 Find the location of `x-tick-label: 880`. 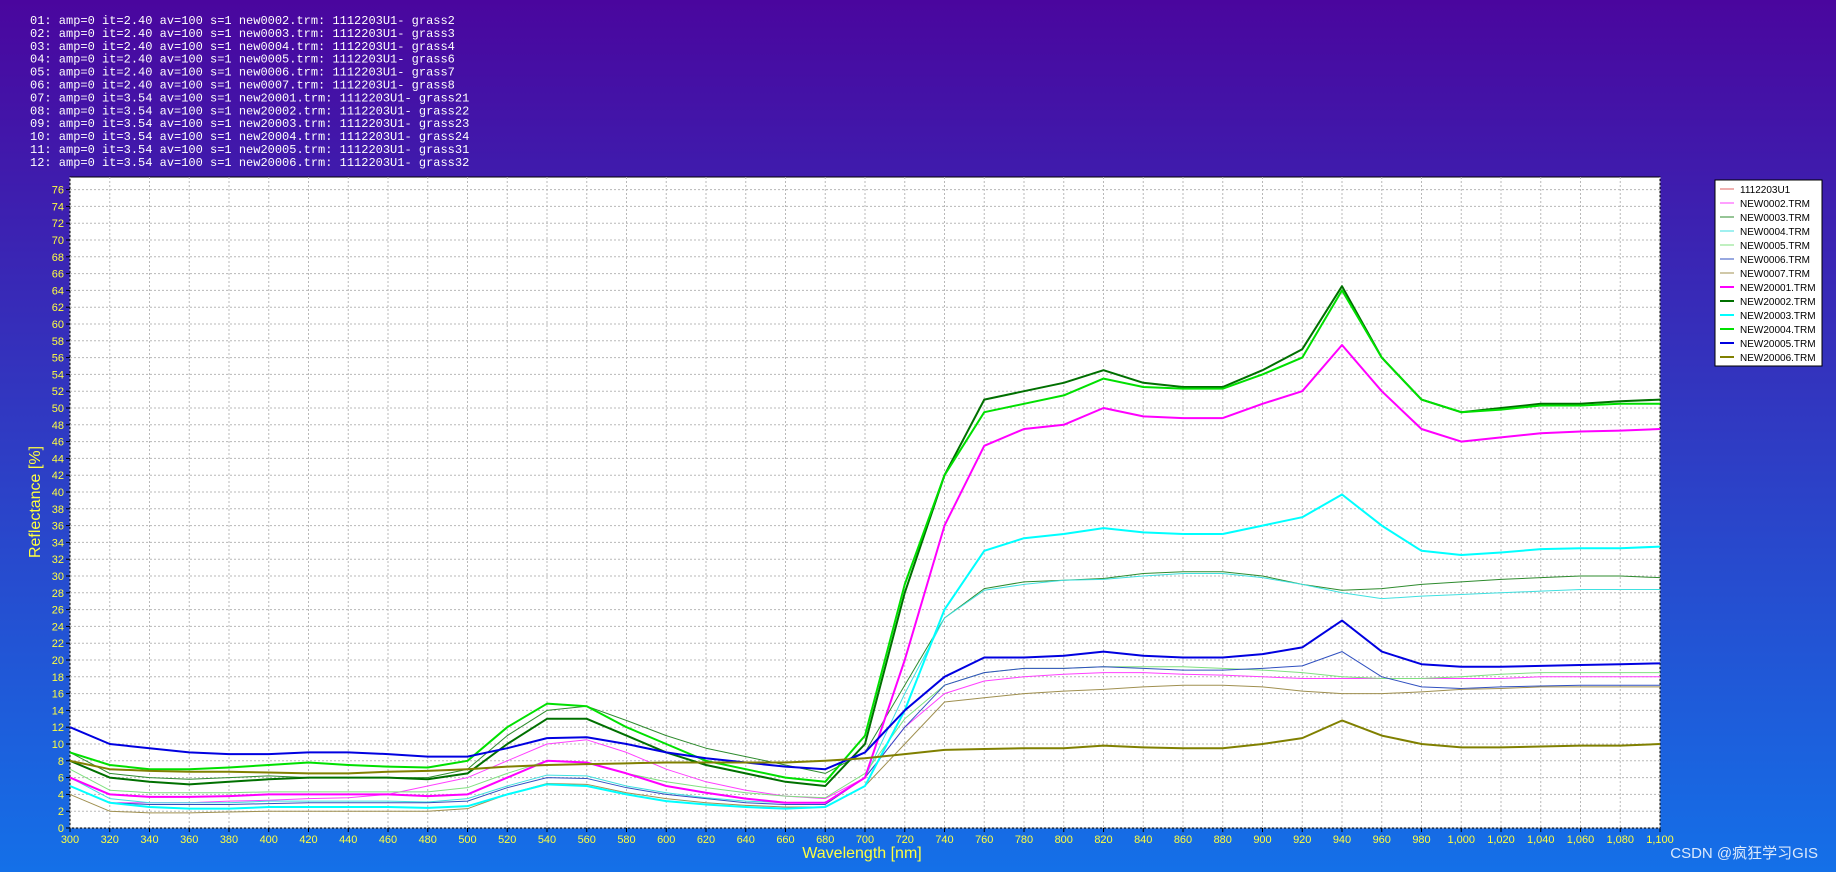

x-tick-label: 880 is located at coordinates (1223, 840).